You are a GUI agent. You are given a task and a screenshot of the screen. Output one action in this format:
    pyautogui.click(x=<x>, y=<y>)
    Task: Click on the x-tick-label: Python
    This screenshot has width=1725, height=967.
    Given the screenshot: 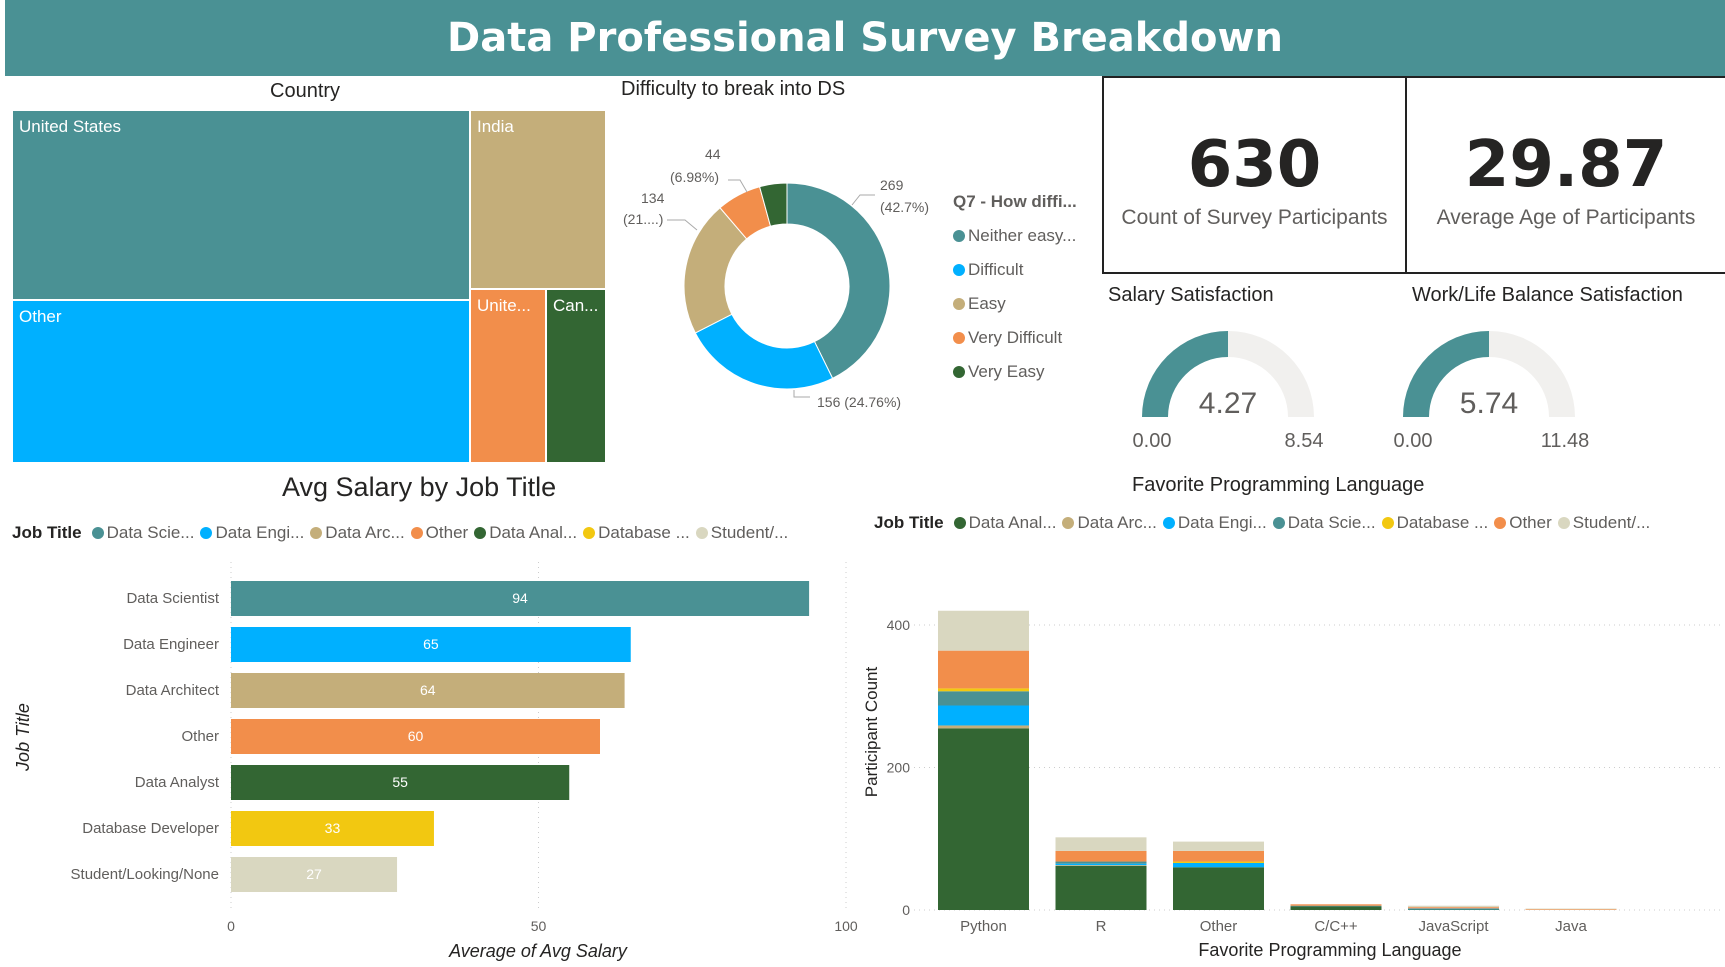 What is the action you would take?
    pyautogui.click(x=983, y=926)
    